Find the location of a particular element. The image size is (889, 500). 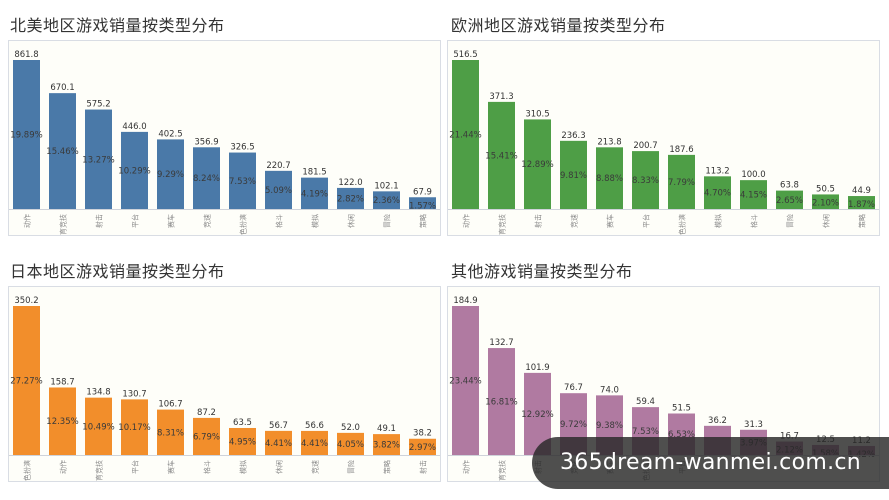

percent-label: 13.27% is located at coordinates (98, 160).